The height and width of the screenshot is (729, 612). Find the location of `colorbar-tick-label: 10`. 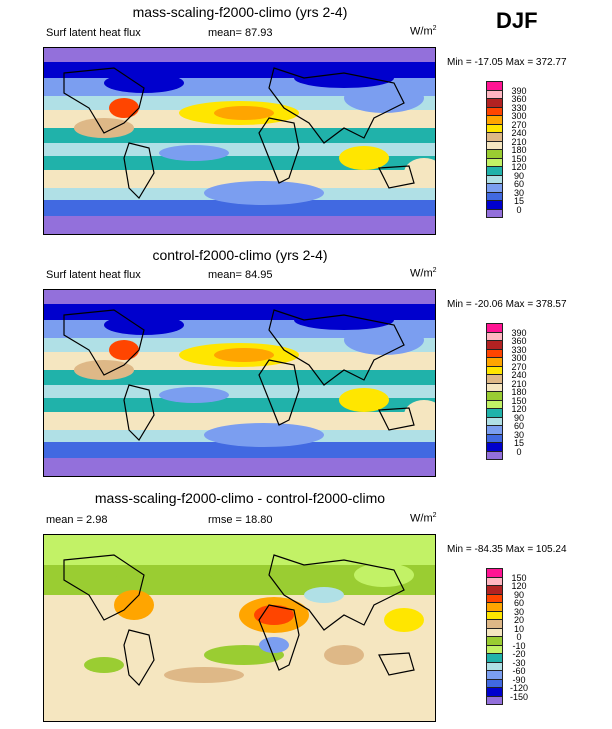

colorbar-tick-label: 10 is located at coordinates (518, 628).